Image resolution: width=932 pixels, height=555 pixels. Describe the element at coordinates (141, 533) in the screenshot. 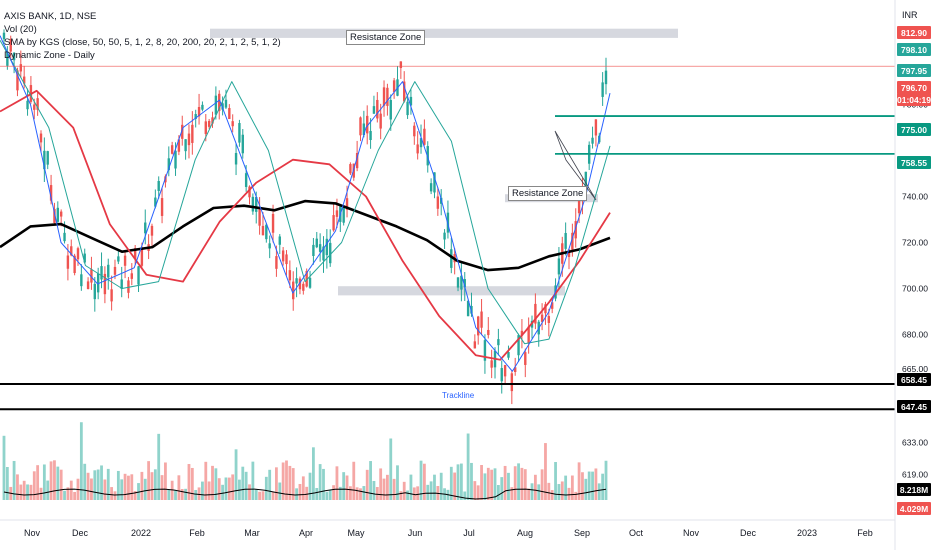

I see `x-tick-label: 2022` at that location.